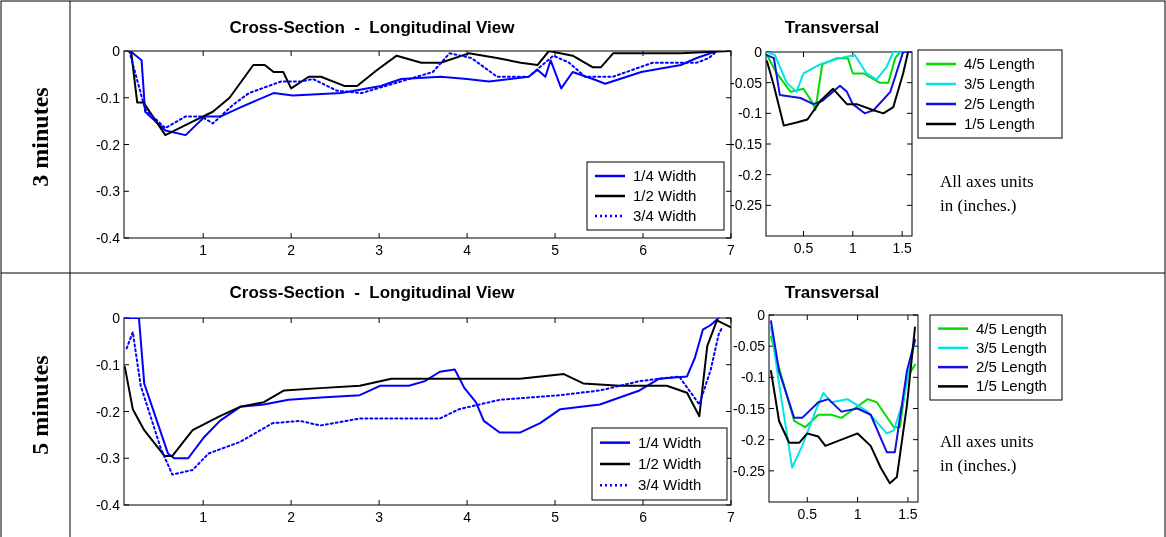 The width and height of the screenshot is (1166, 537). Describe the element at coordinates (40, 137) in the screenshot. I see `y-axis-title: 3 minutes` at that location.